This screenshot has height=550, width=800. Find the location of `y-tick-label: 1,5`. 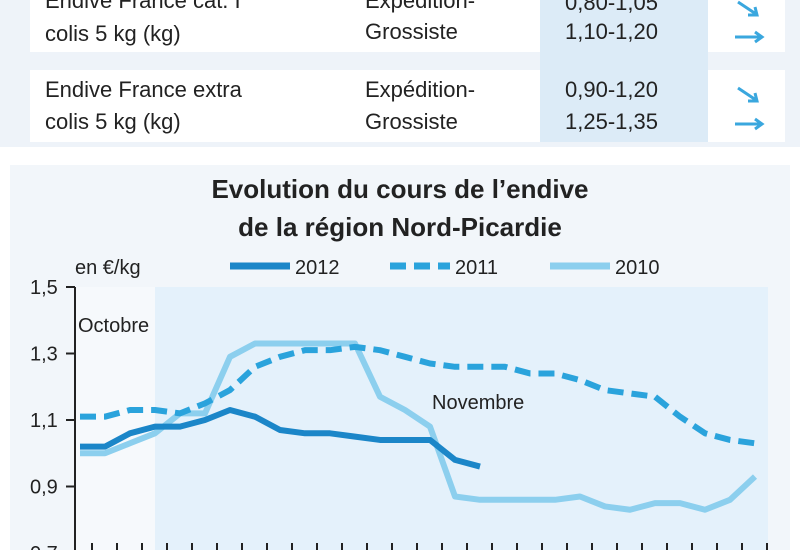

y-tick-label: 1,5 is located at coordinates (44, 288).